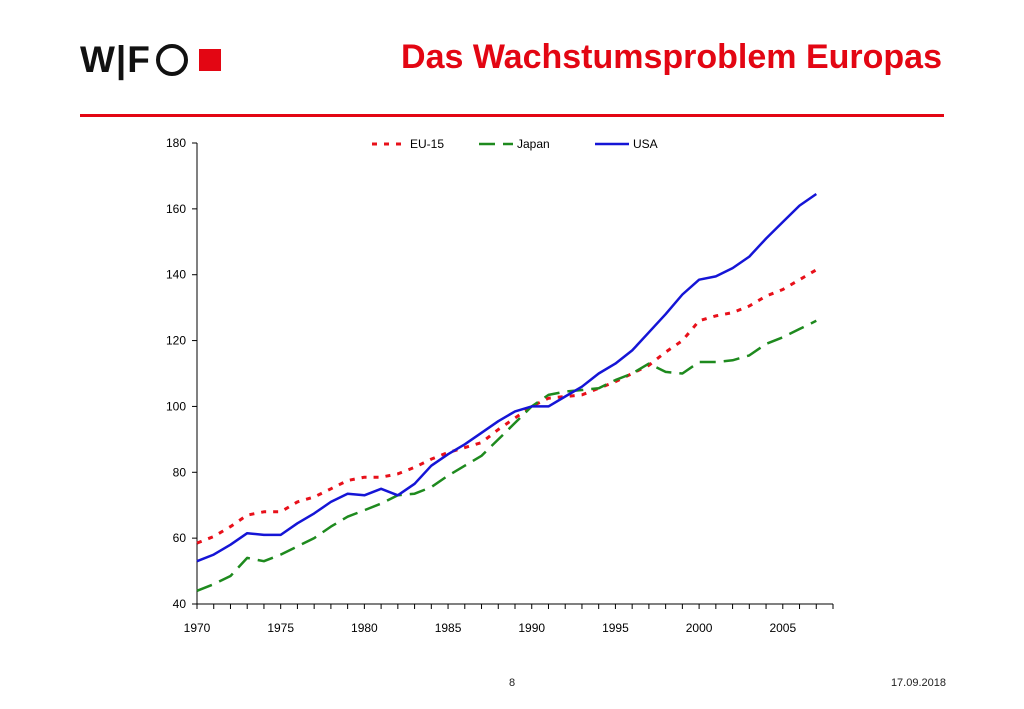 The image size is (1024, 709). Describe the element at coordinates (531, 628) in the screenshot. I see `x-tick-label: 1990` at that location.